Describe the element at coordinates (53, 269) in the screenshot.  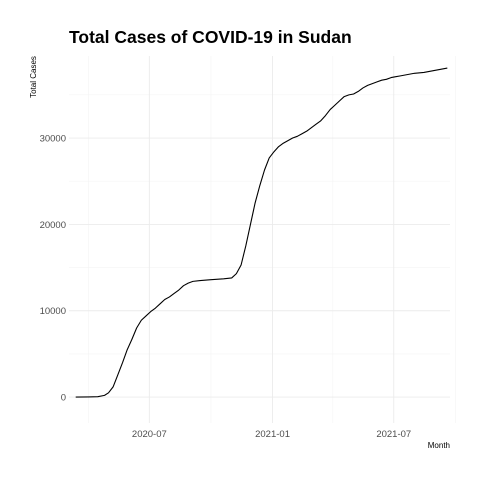
I see `y-tick-labels: 0 10000 20000 30000` at that location.